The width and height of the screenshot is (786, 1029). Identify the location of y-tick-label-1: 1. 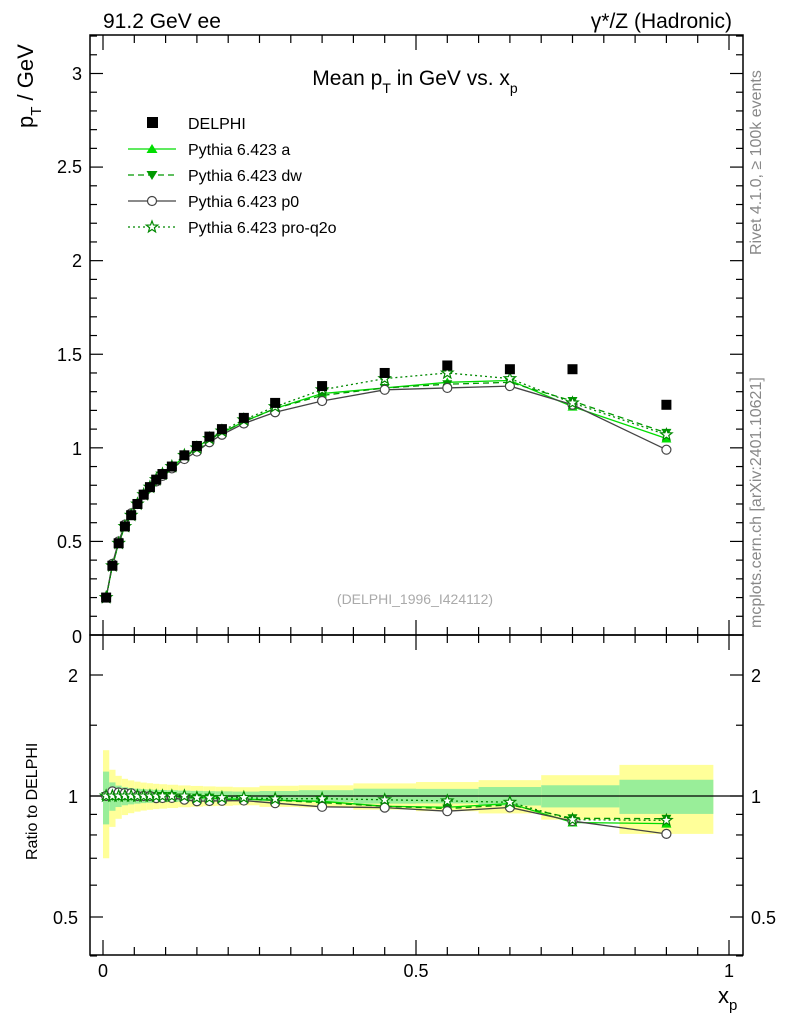
(77, 449).